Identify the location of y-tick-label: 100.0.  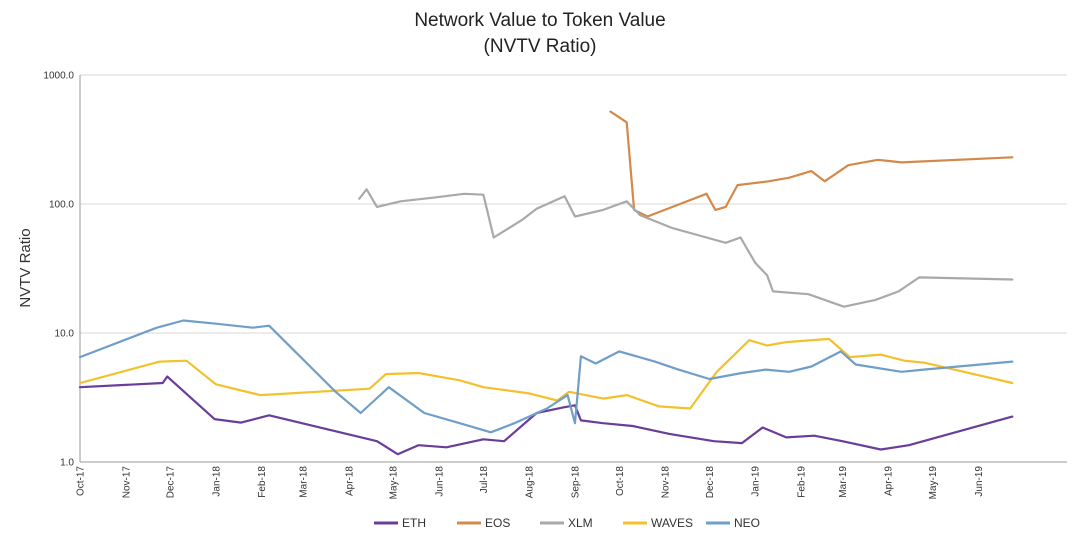
(61, 205).